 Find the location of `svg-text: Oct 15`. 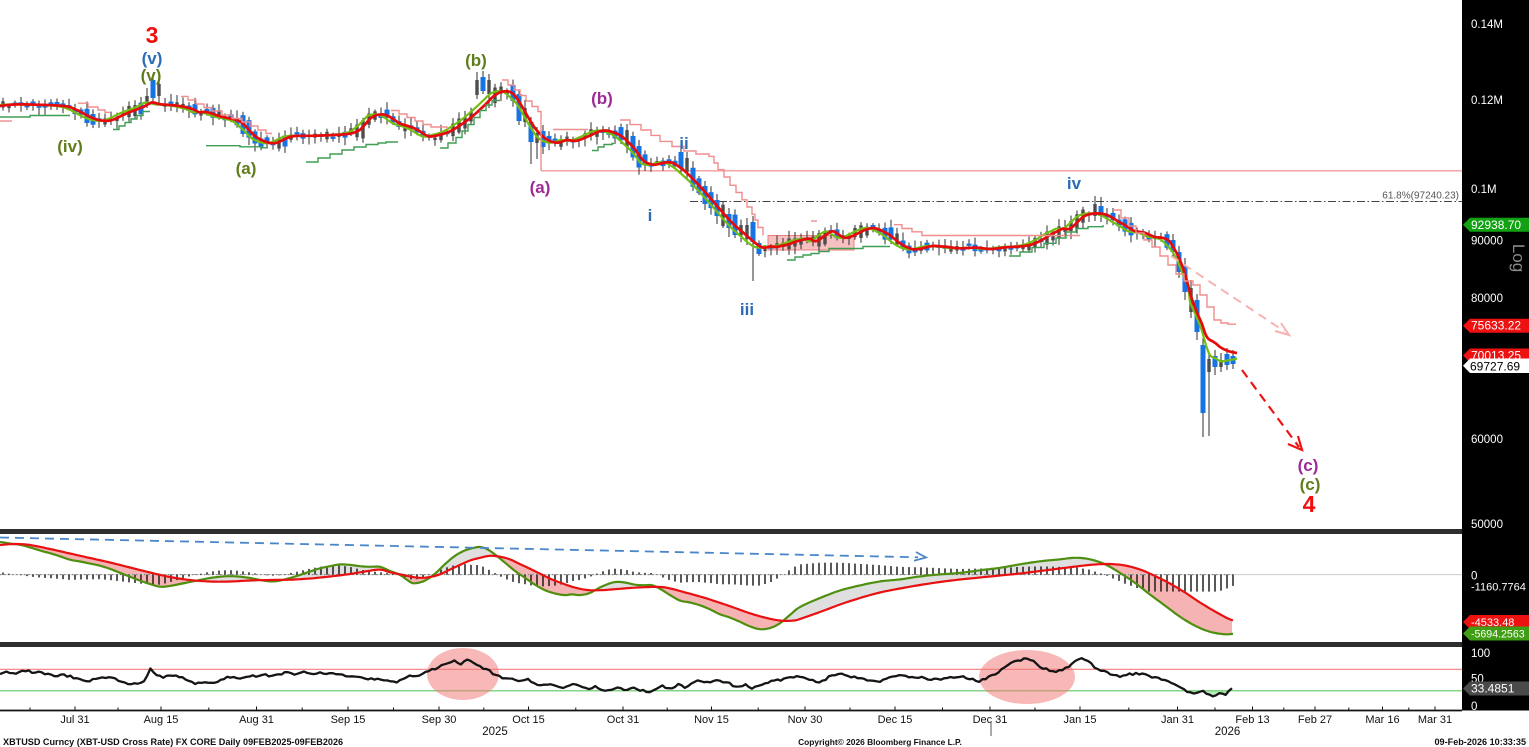

svg-text: Oct 15 is located at coordinates (528, 720).